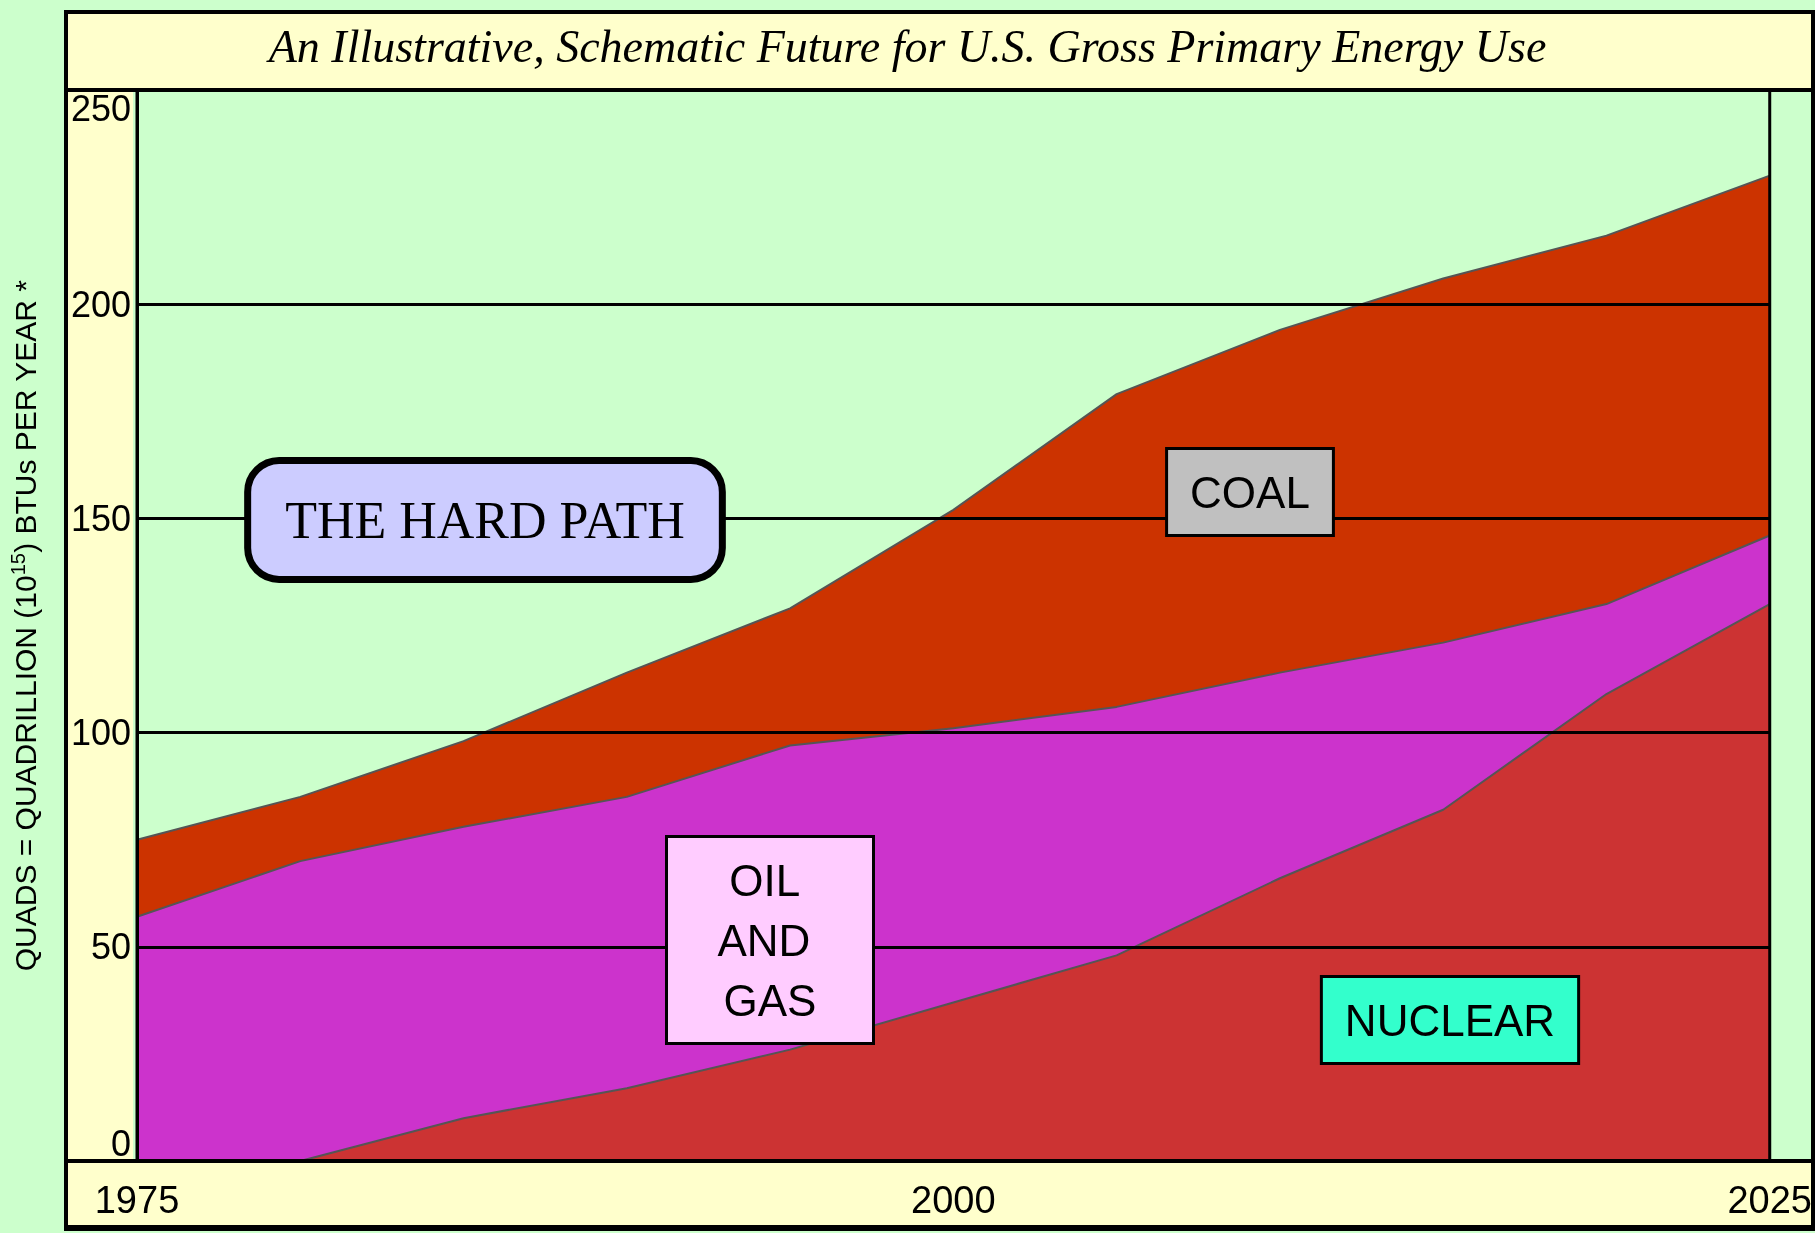 The height and width of the screenshot is (1233, 1815). What do you see at coordinates (100, 108) in the screenshot?
I see `y-tick-label: 250` at bounding box center [100, 108].